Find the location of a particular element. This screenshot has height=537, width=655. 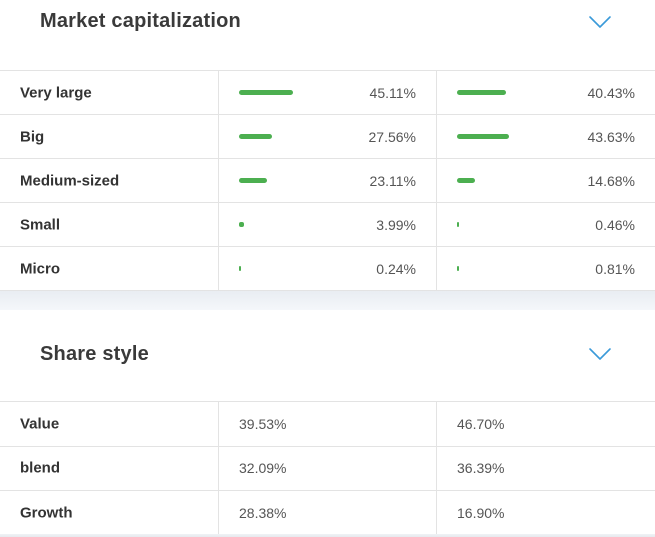

percent-value: 0.24% is located at coordinates (396, 268).